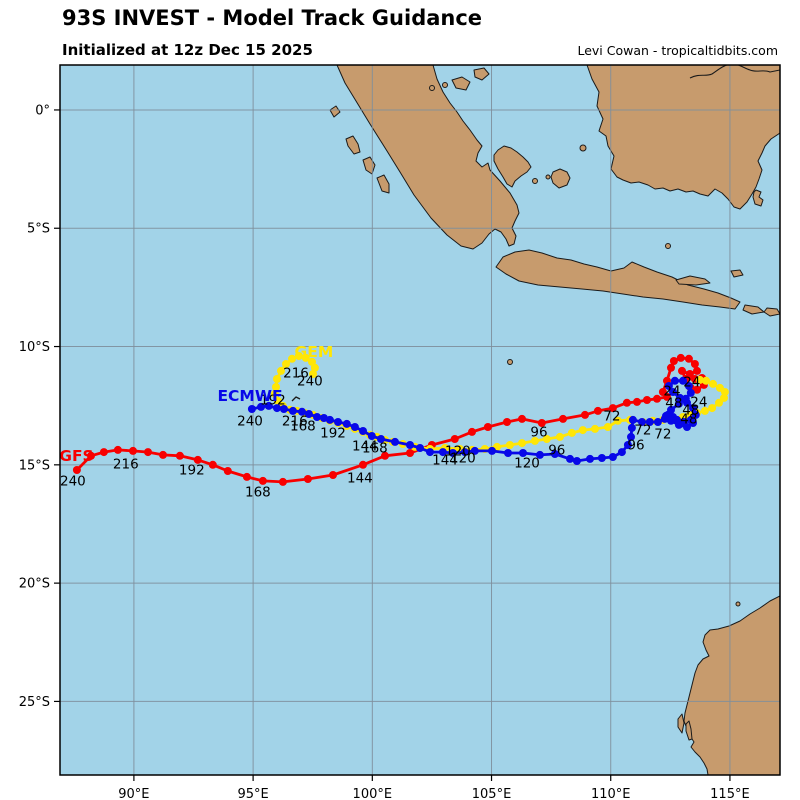 This screenshot has width=800, height=800. I want to click on gem-hour-label: 216, so click(296, 374).